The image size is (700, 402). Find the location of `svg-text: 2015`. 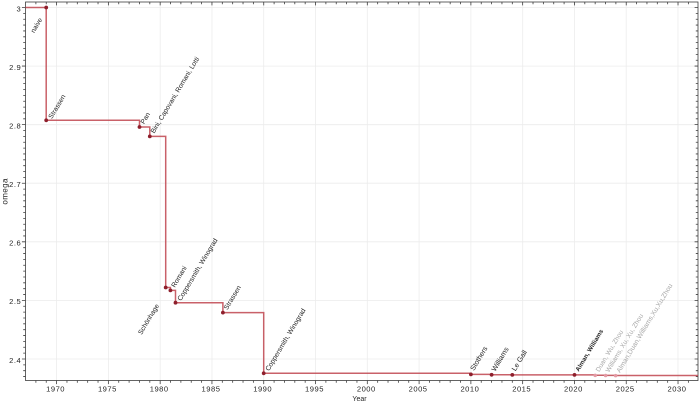

svg-text: 2015 is located at coordinates (521, 389).